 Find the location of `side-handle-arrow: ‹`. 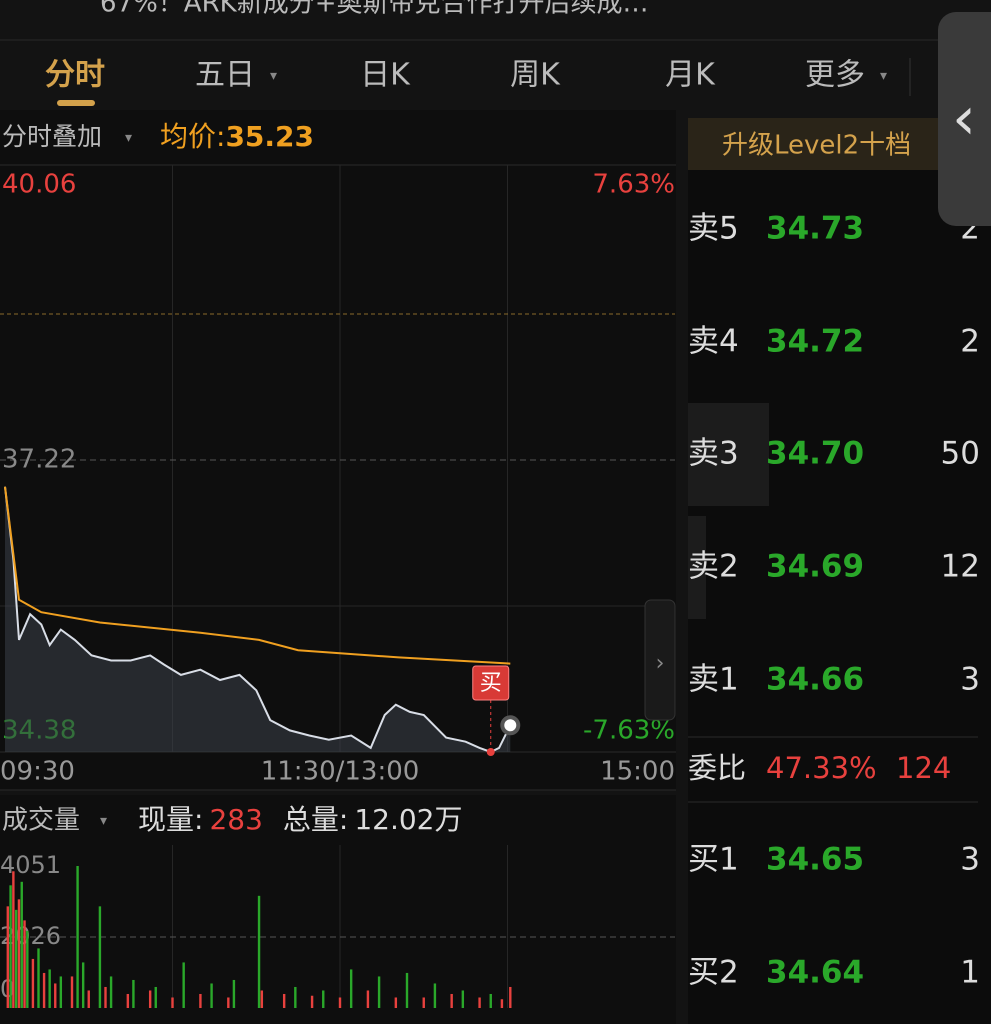

side-handle-arrow: ‹ is located at coordinates (964, 119).